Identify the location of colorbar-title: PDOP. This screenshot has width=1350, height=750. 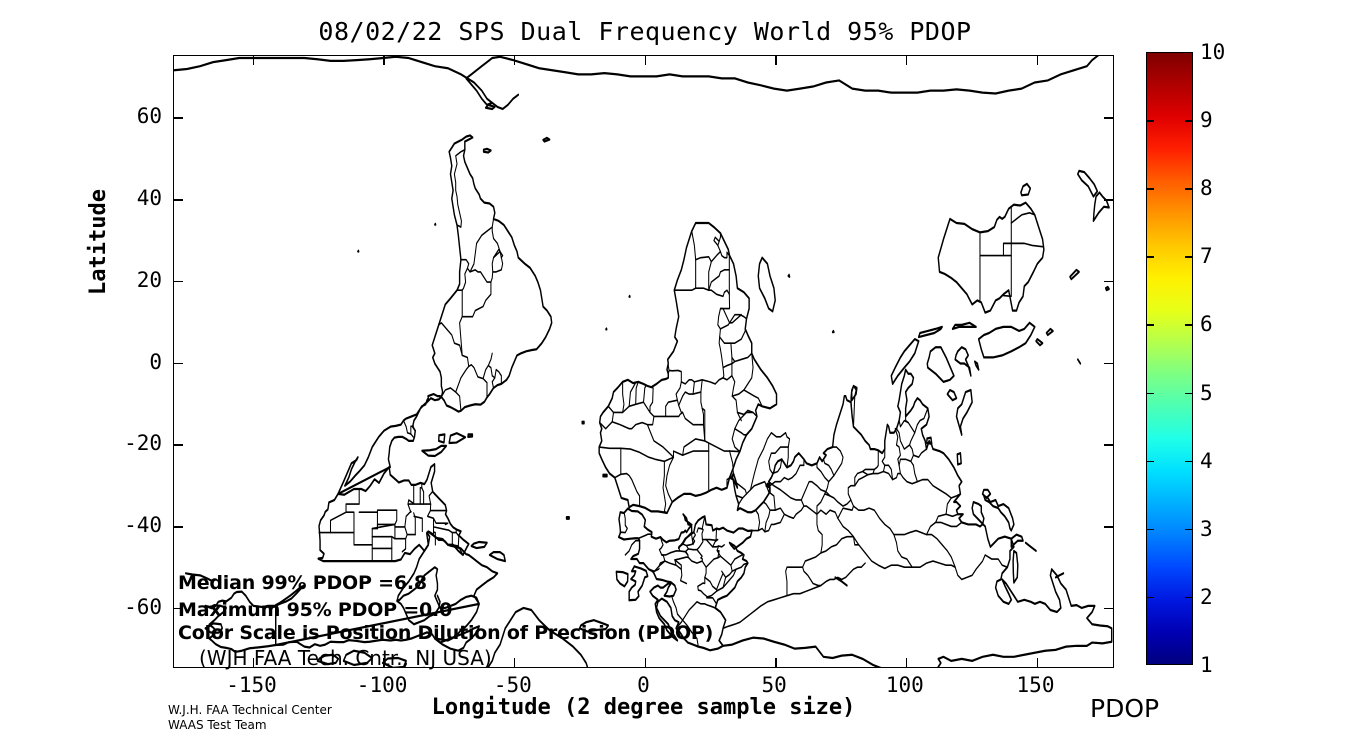
(1125, 708).